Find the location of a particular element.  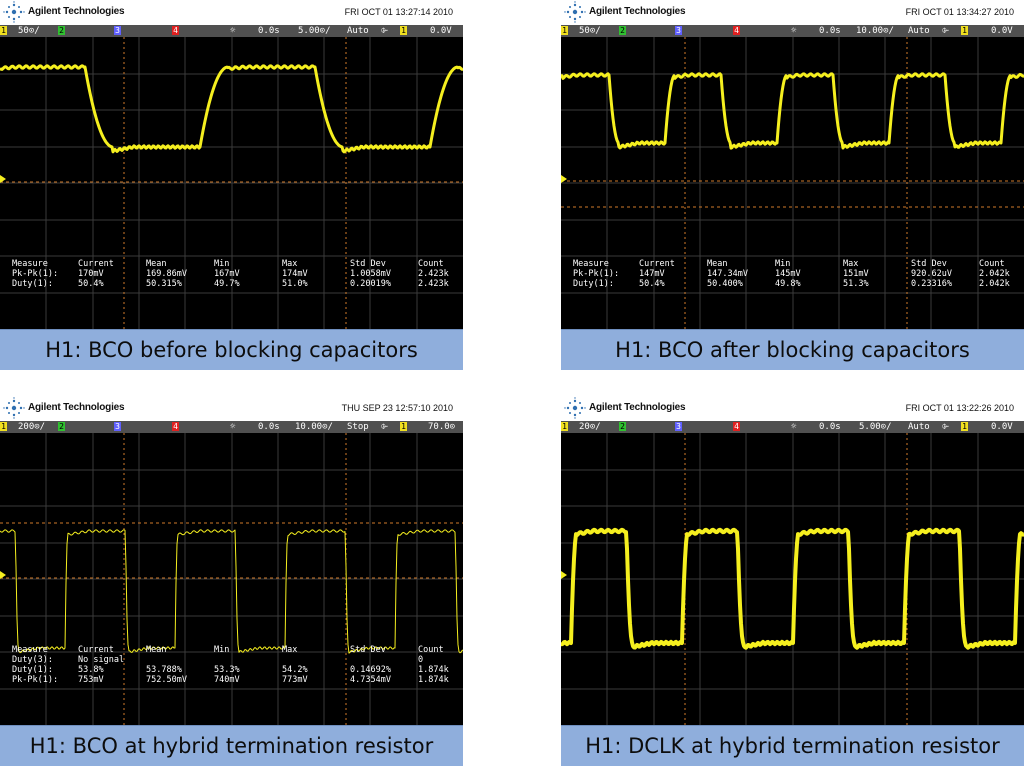

measurement-cell: 740mV is located at coordinates (227, 680).